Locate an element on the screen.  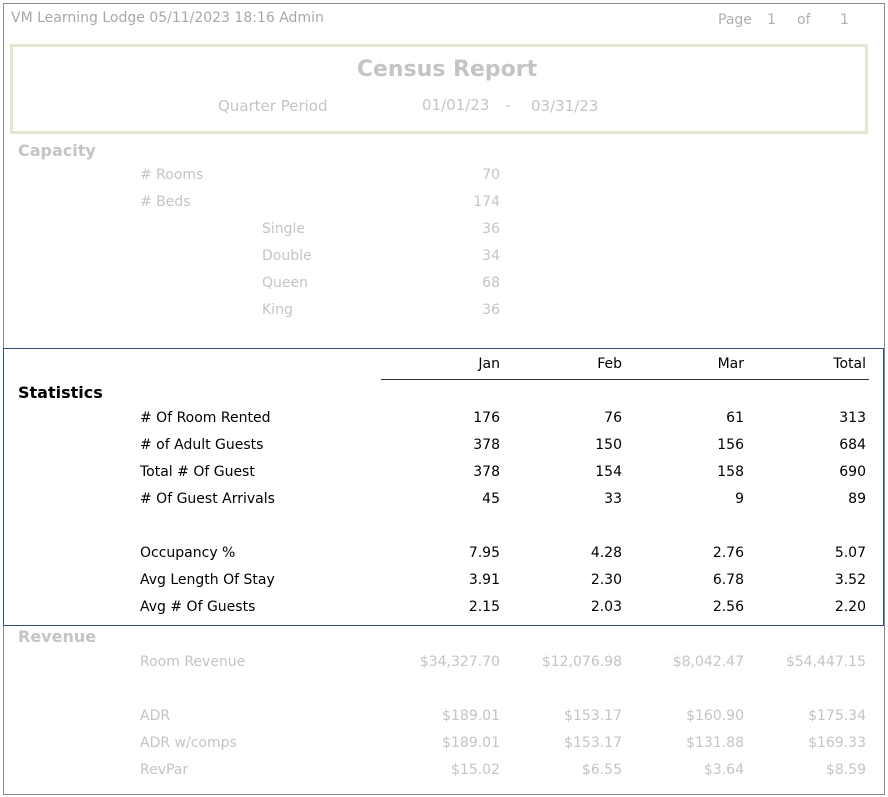
title-box is located at coordinates (439, 89).